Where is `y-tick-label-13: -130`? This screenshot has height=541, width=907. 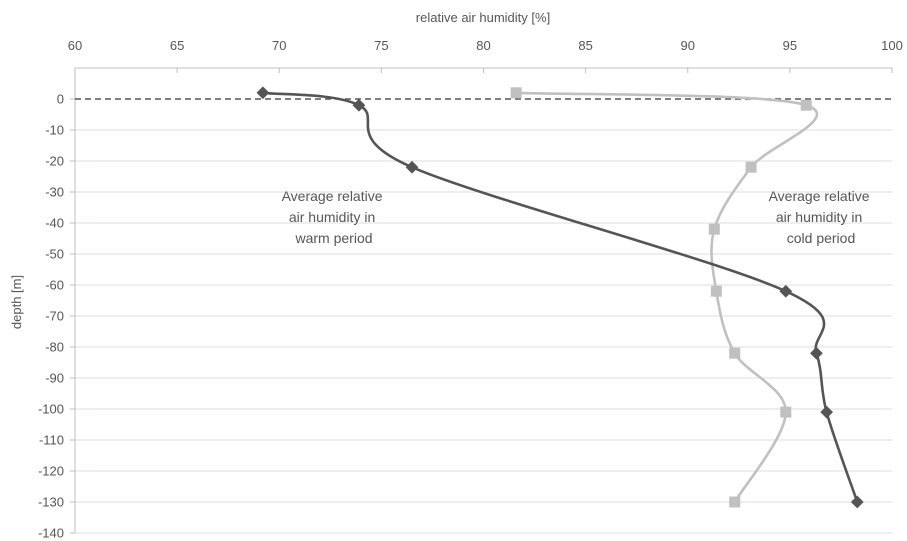
y-tick-label-13: -130 is located at coordinates (51, 502).